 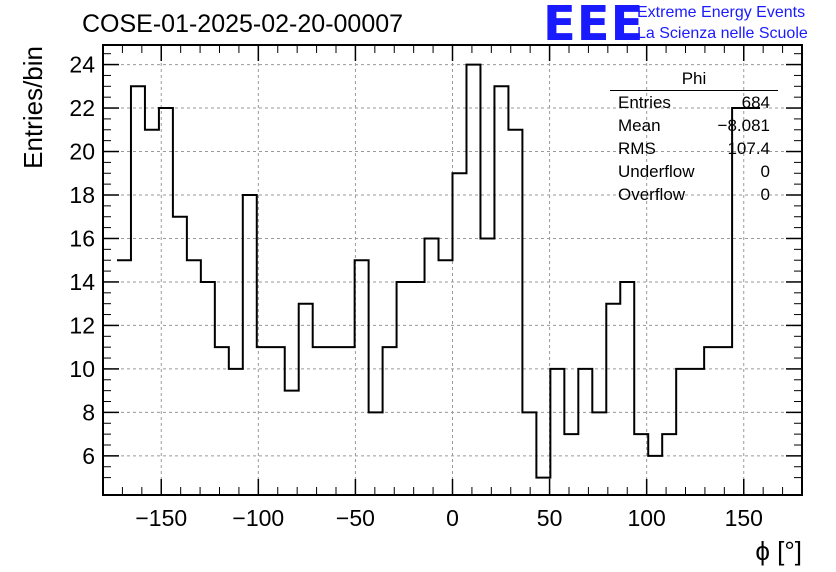 What do you see at coordinates (550, 518) in the screenshot?
I see `x-tick-label: 50` at bounding box center [550, 518].